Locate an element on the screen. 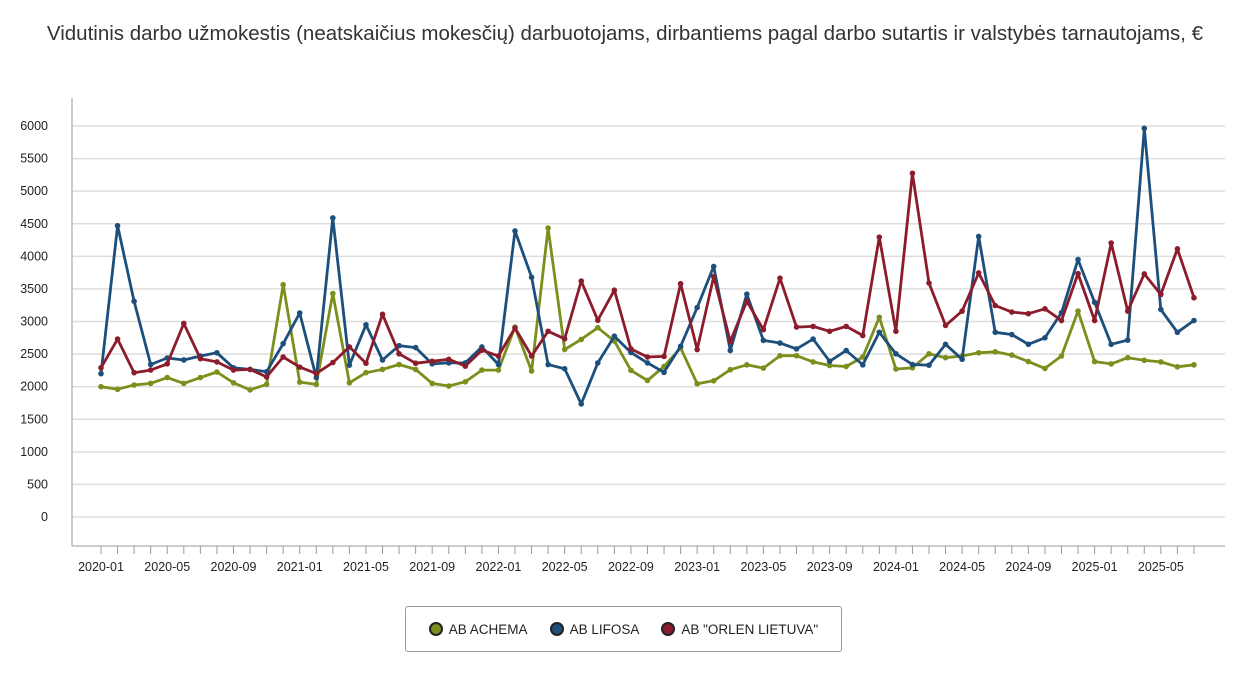 The width and height of the screenshot is (1250, 676). legend: AB ACHEMA AB LIFOSA AB "ORLEN LIETUVA" is located at coordinates (623, 629).